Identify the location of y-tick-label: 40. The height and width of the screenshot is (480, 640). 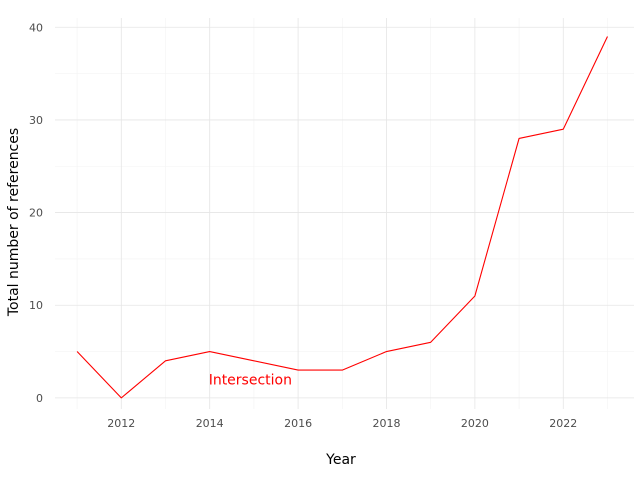
(36, 27).